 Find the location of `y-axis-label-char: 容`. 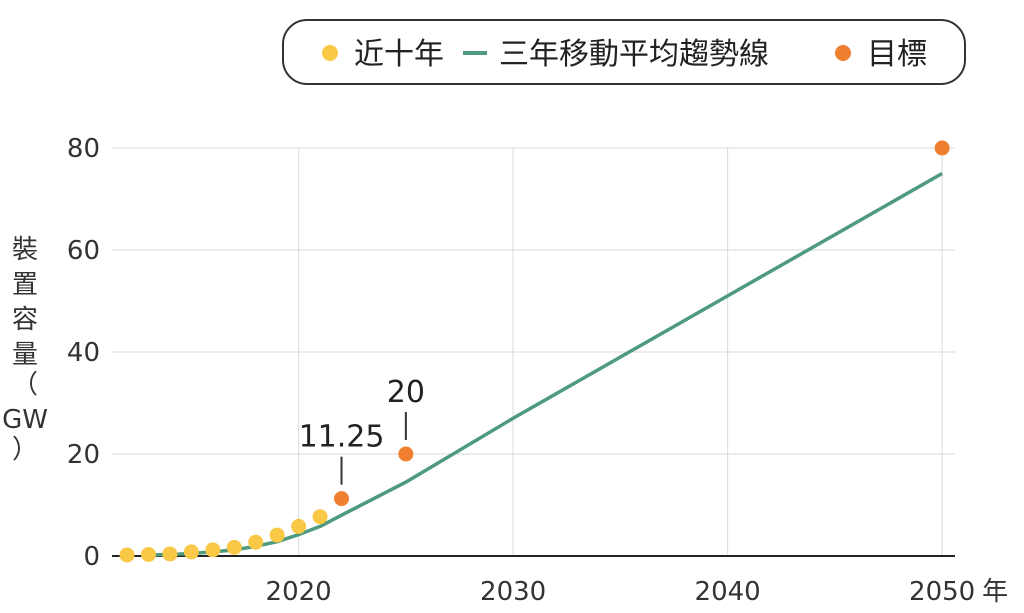

y-axis-label-char: 容 is located at coordinates (25, 320).